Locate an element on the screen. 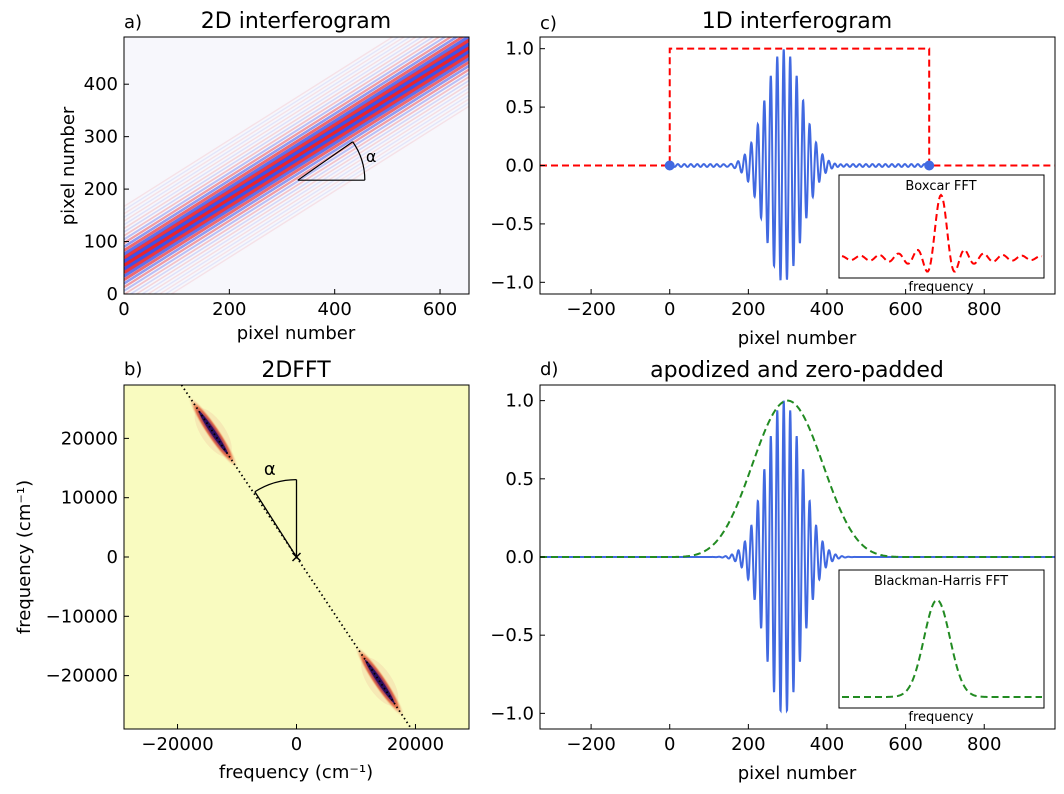 This screenshot has width=1064, height=794. chart-title-c: 1D interferogram is located at coordinates (797, 21).